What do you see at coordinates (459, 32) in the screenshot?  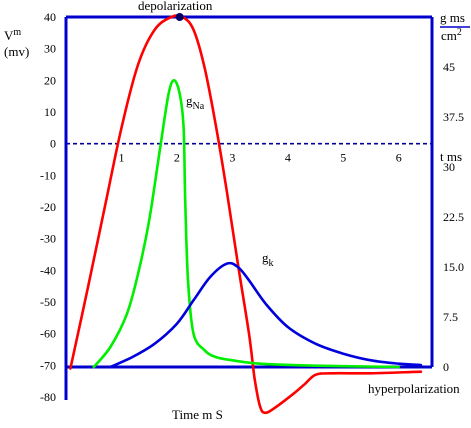 I see `right-axis-label-sup: 2` at bounding box center [459, 32].